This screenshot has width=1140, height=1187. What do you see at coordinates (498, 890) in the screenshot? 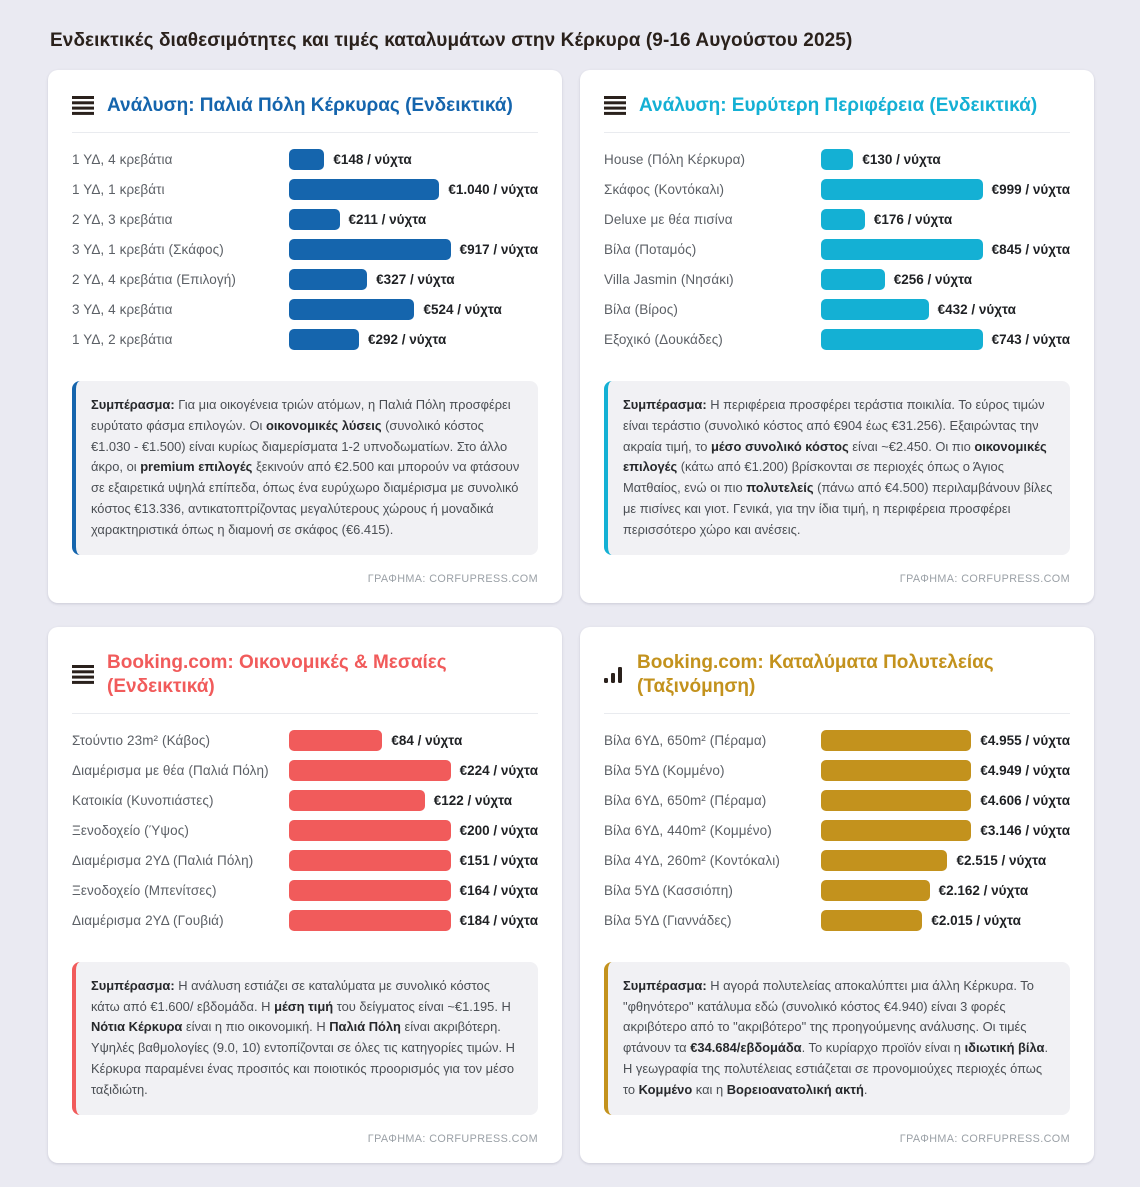
I see `bar-value-label: €164 / νύχτα` at bounding box center [498, 890].